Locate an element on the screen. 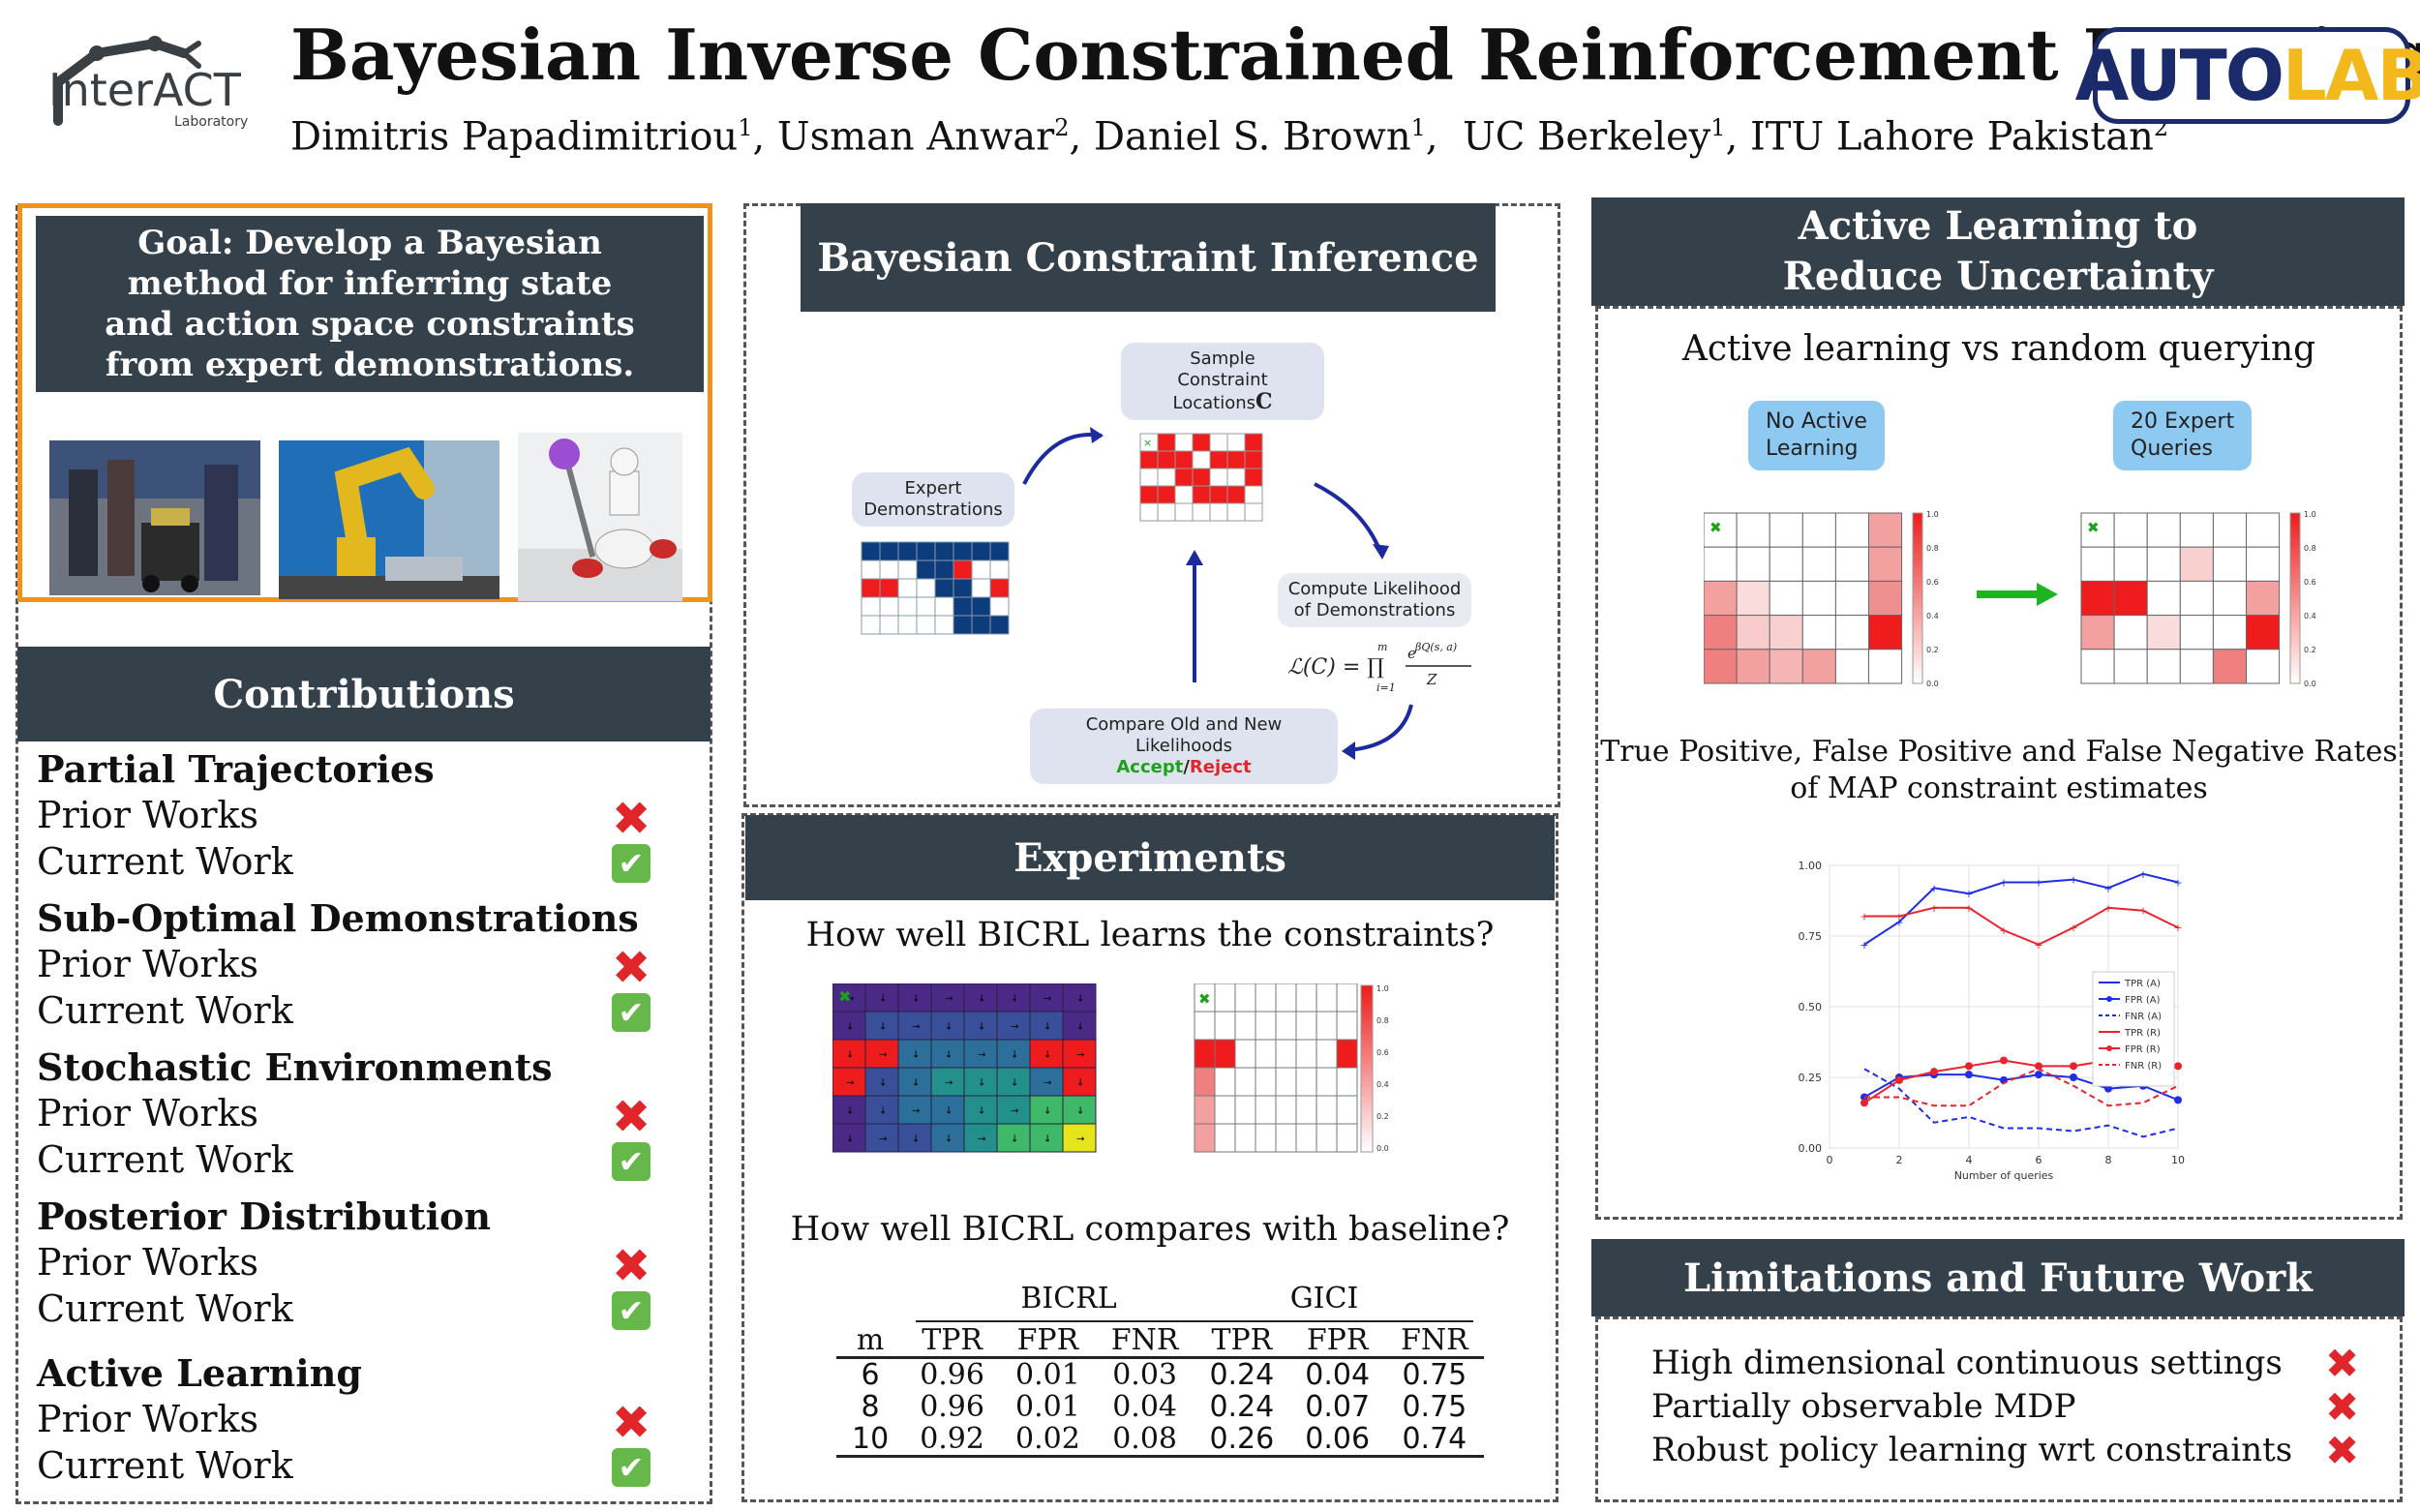 The width and height of the screenshot is (2420, 1512). interact-logo: InterACT Laboratory is located at coordinates (155, 82).